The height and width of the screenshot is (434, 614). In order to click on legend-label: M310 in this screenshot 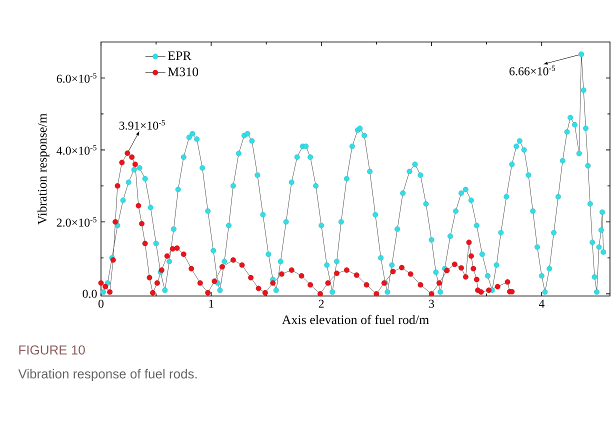, I will do `click(183, 71)`.